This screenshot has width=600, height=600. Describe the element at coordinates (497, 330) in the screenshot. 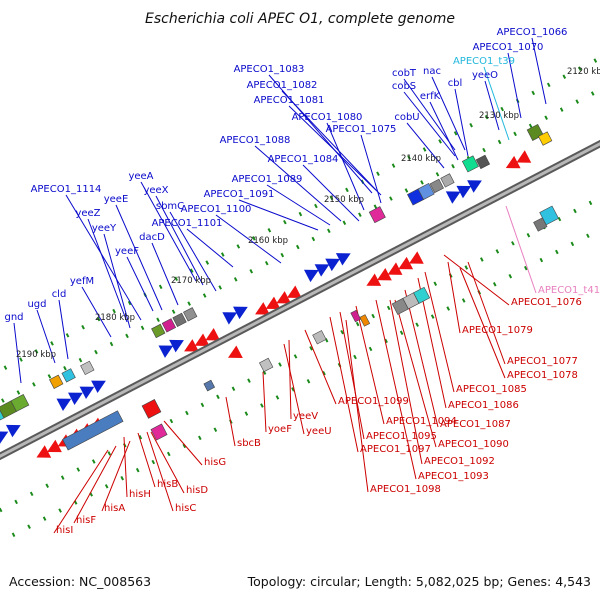

I see `reverse-gene-label: APECO1_1079` at that location.